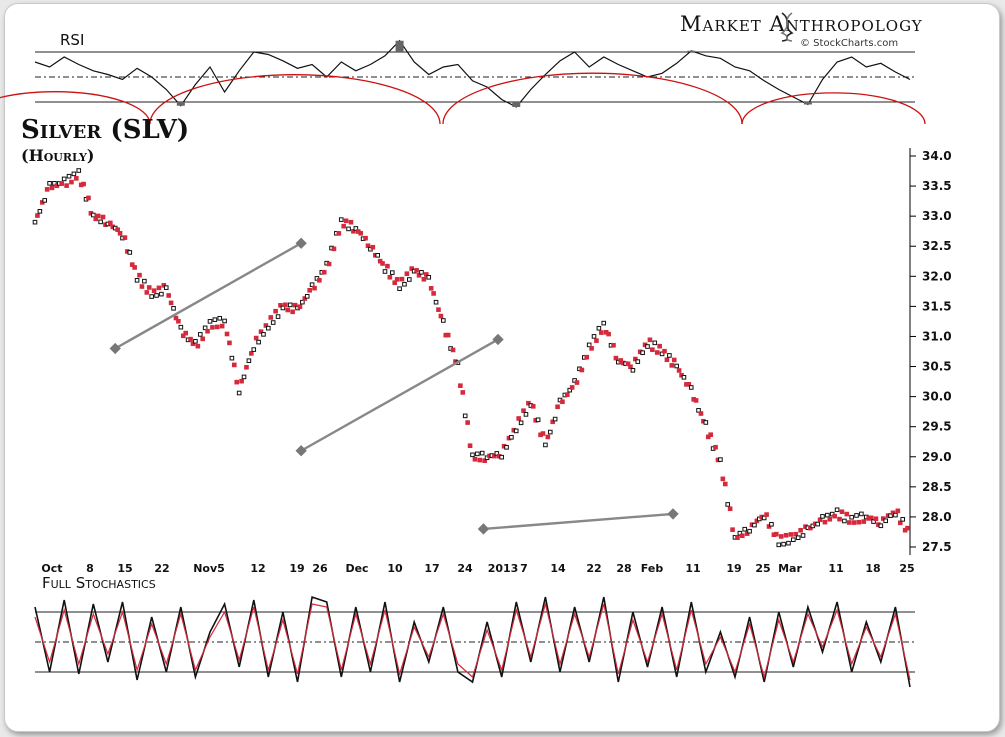  What do you see at coordinates (937, 246) in the screenshot?
I see `price-y-tick-label: 32.5` at bounding box center [937, 246].